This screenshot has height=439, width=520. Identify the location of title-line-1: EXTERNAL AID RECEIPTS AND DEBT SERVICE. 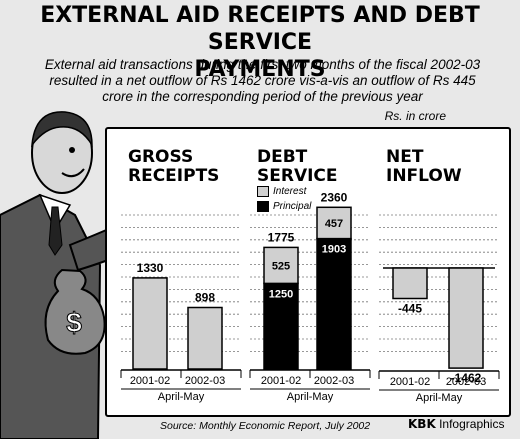
(260, 29).